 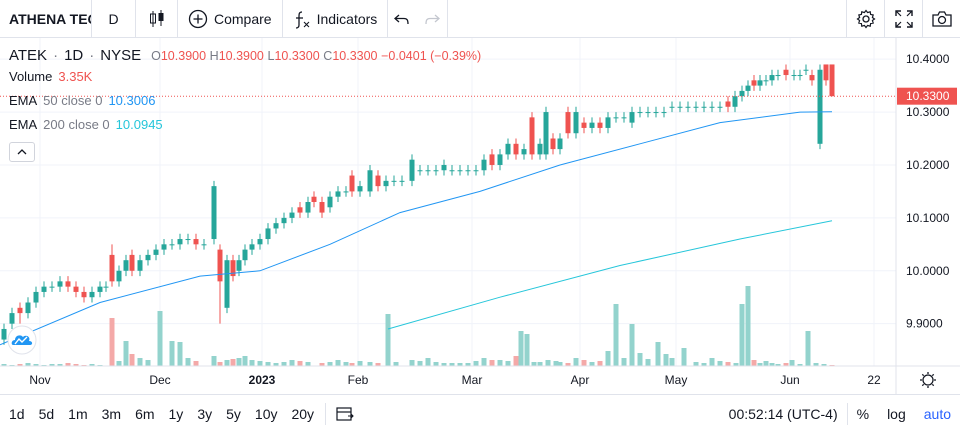 What do you see at coordinates (941, 19) in the screenshot?
I see `snapshot-button` at bounding box center [941, 19].